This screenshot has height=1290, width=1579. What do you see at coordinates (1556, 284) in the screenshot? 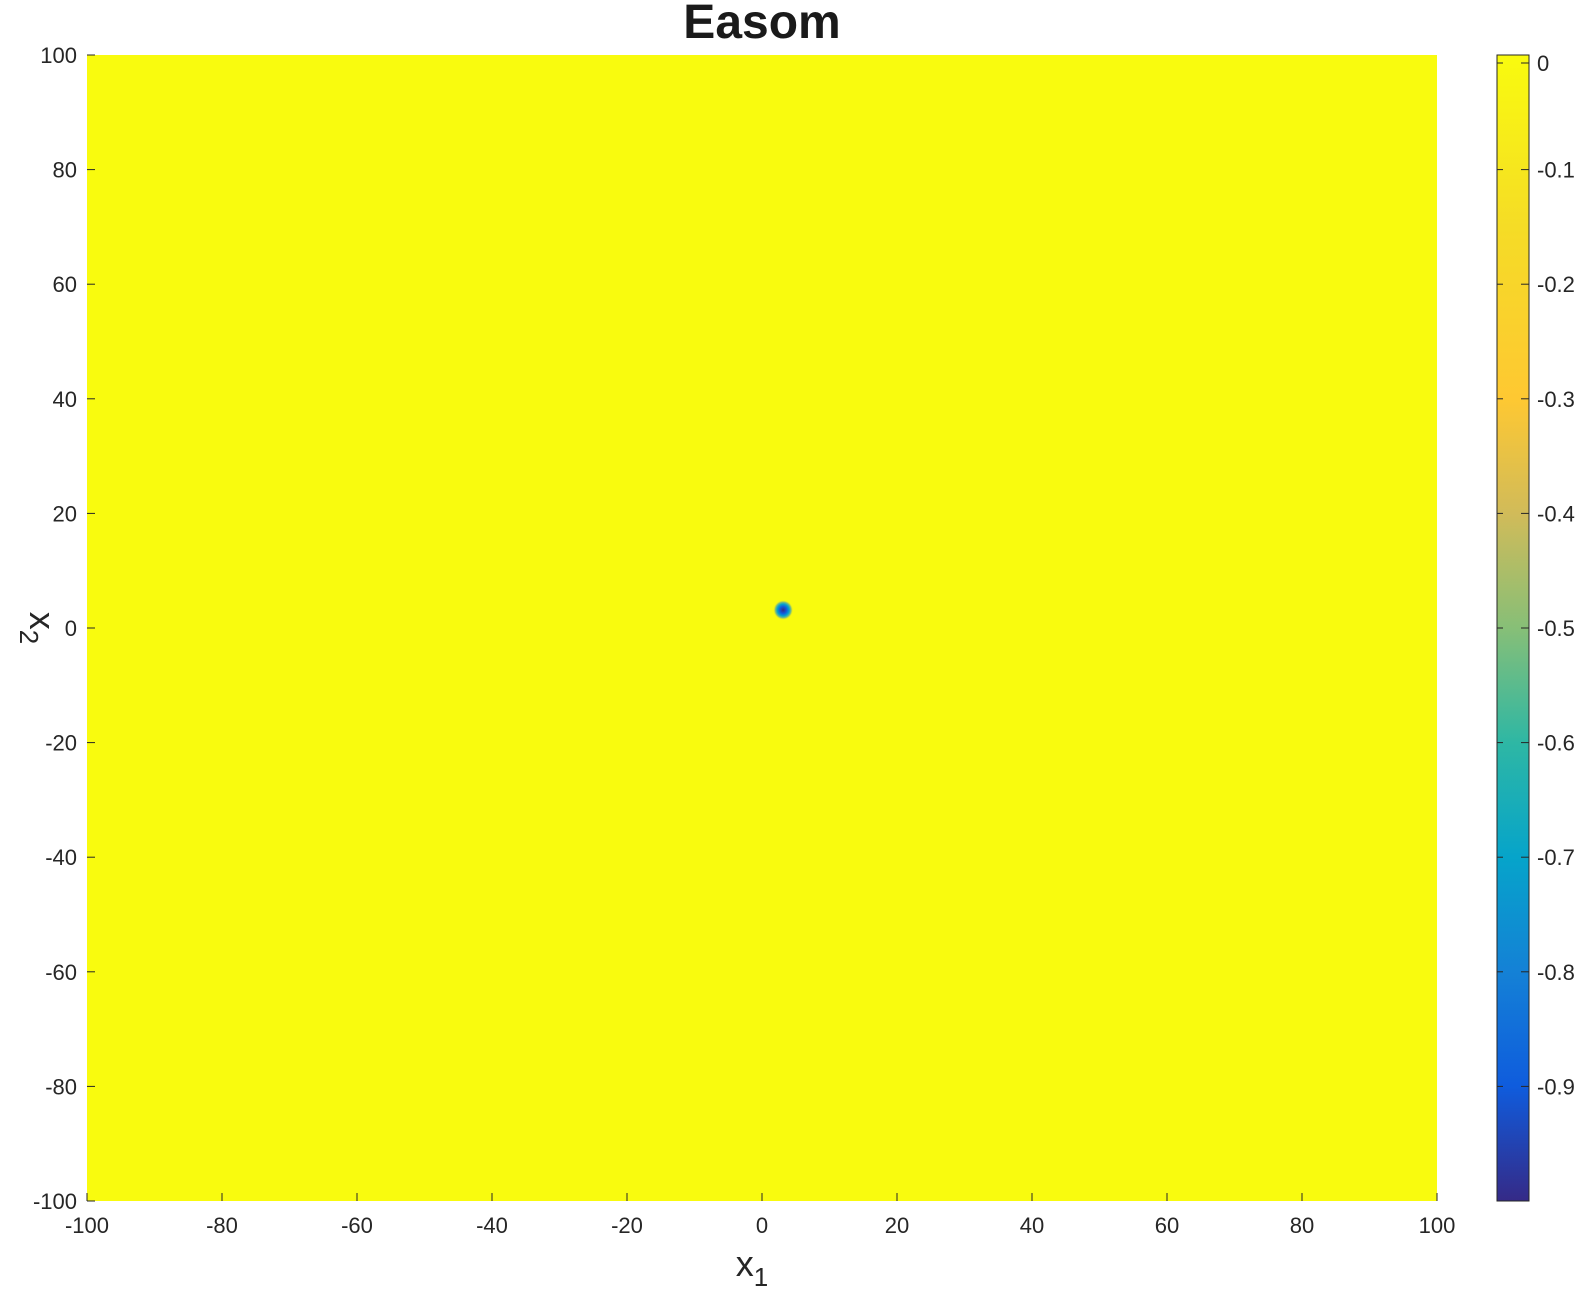
I see `colorbar-tick-label: -0.2` at bounding box center [1556, 284].